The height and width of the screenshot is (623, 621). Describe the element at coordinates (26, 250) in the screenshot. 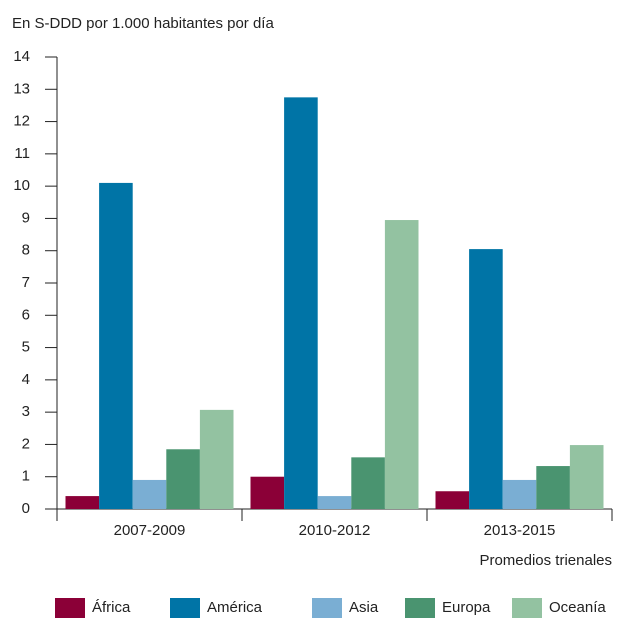

I see `y-tick-label: 8` at that location.